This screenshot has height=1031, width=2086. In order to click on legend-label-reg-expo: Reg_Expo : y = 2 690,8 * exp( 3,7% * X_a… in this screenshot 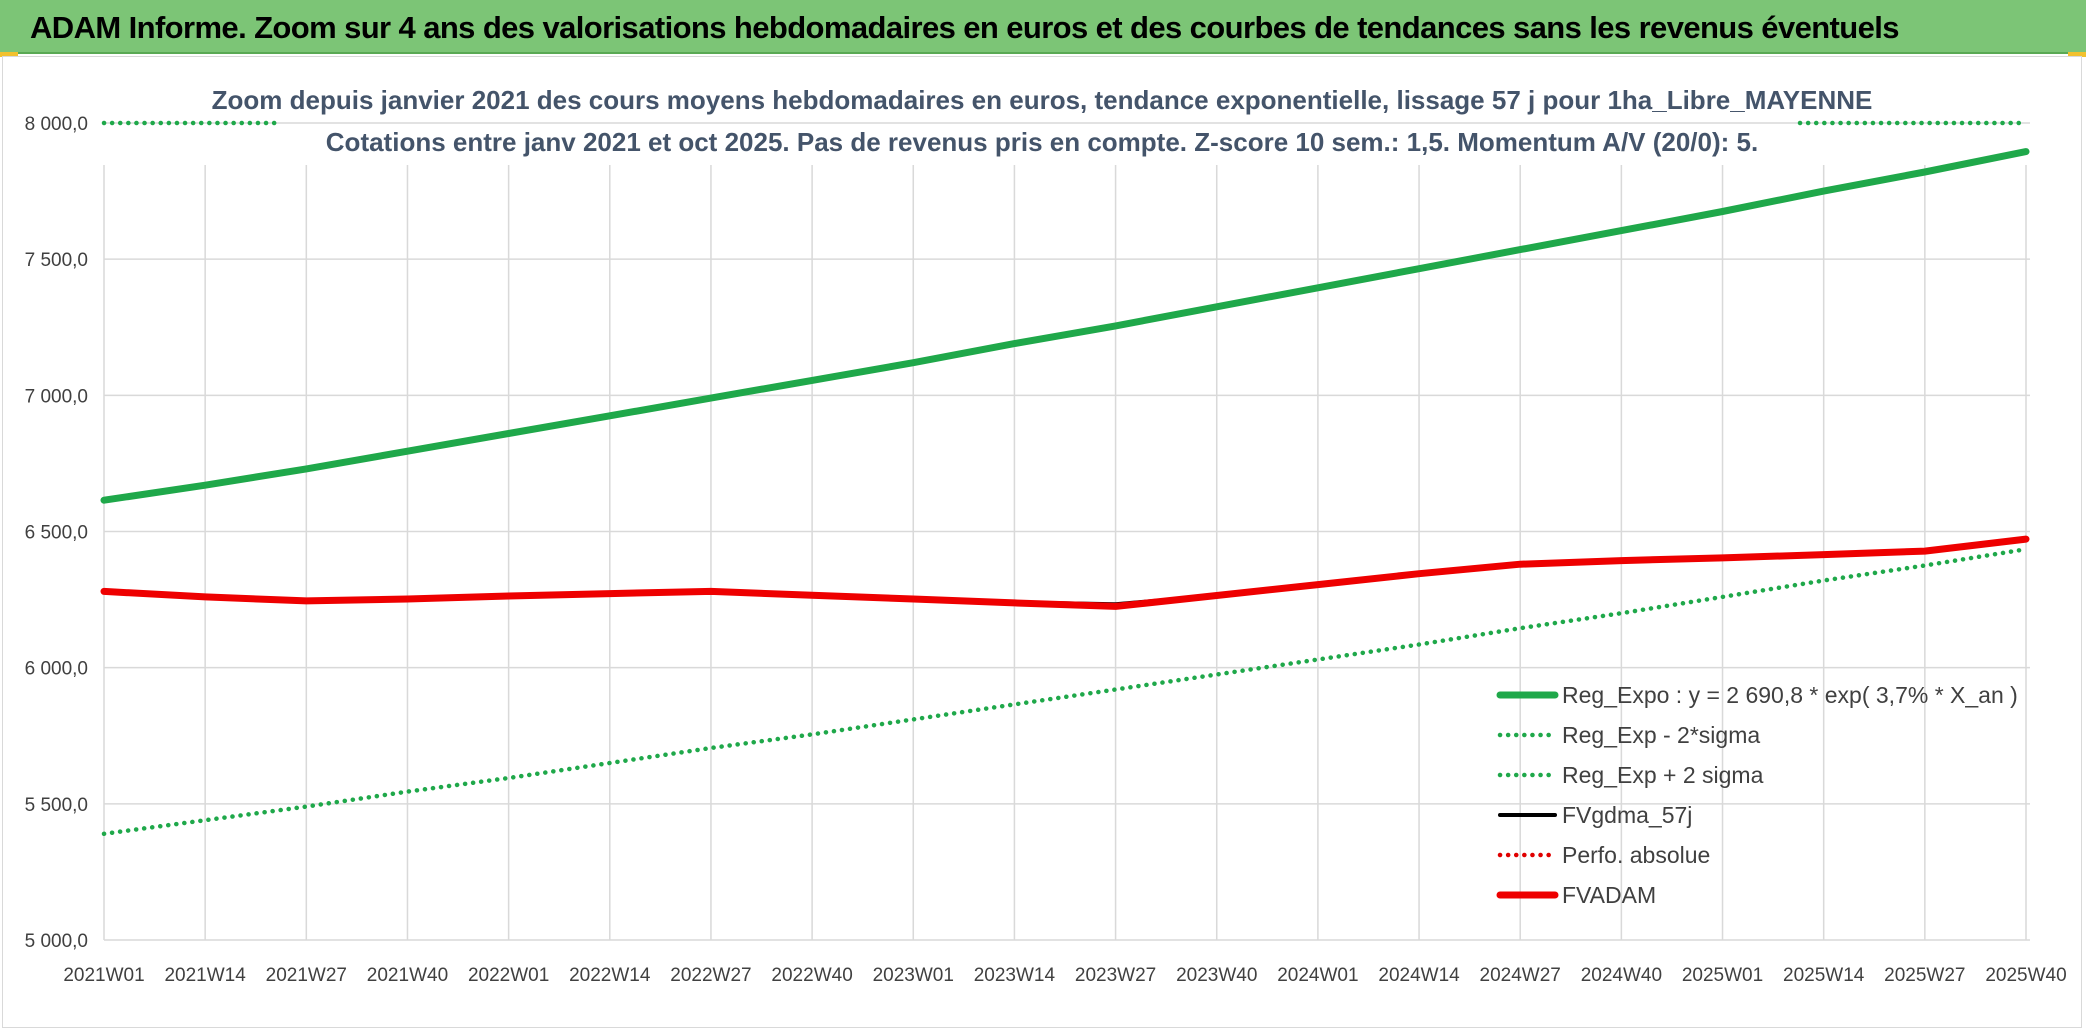, I will do `click(1790, 695)`.